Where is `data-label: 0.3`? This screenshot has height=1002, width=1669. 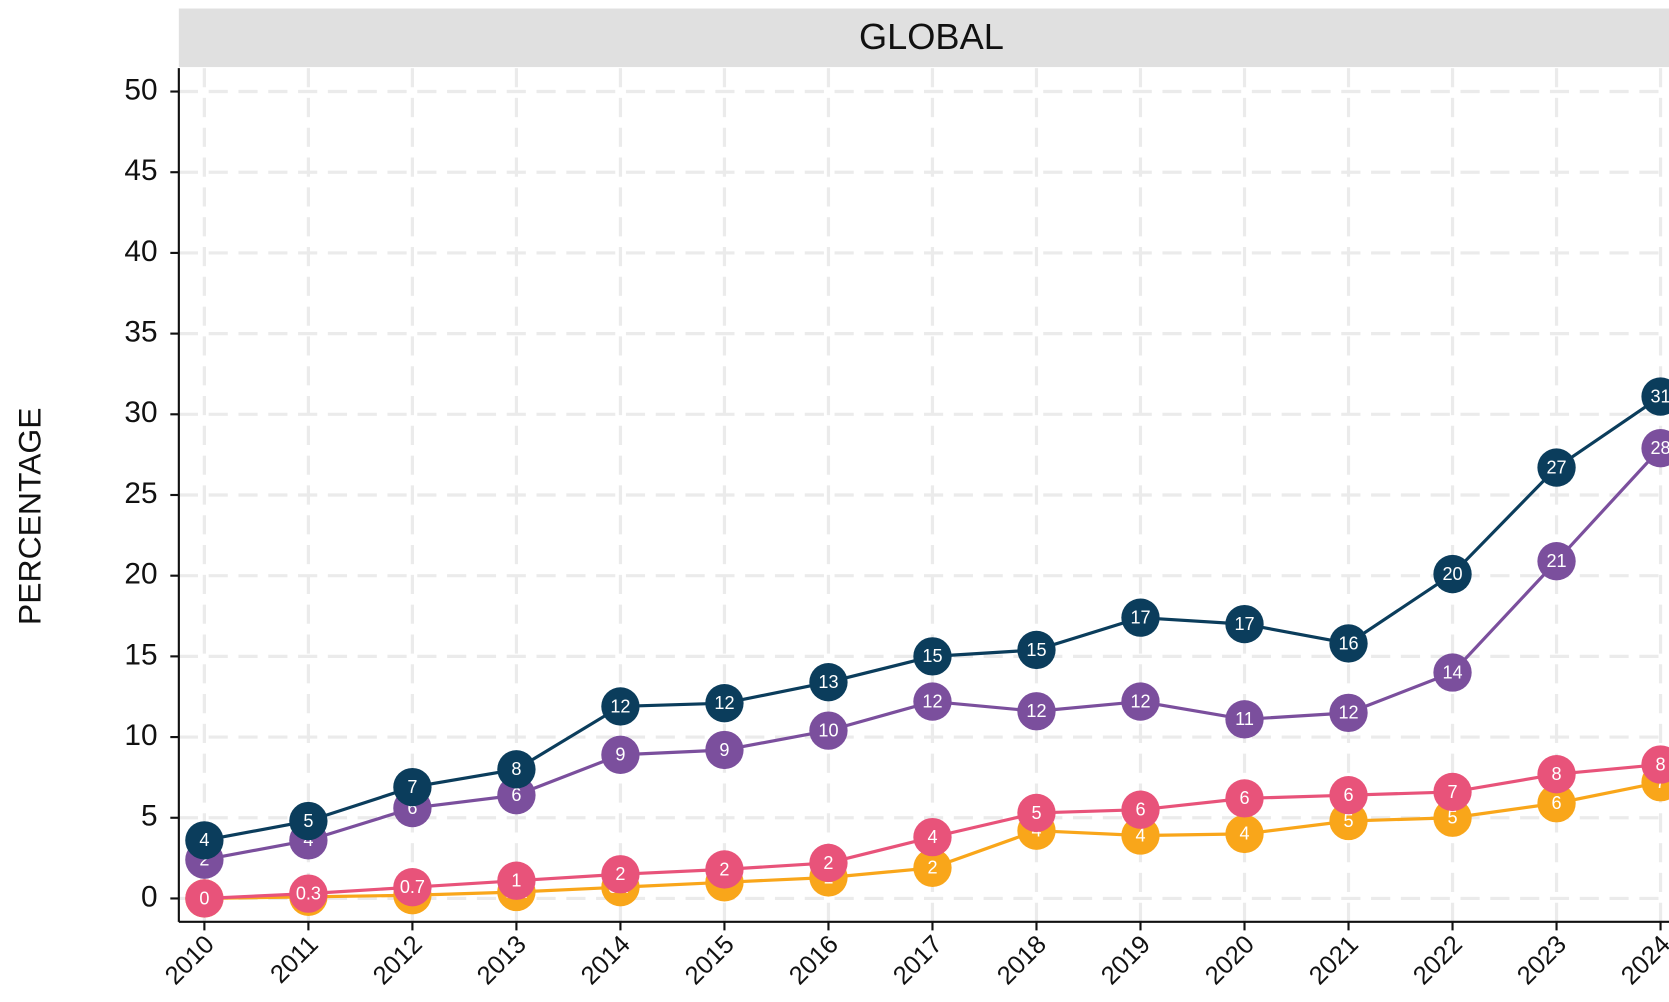 data-label: 0.3 is located at coordinates (308, 893).